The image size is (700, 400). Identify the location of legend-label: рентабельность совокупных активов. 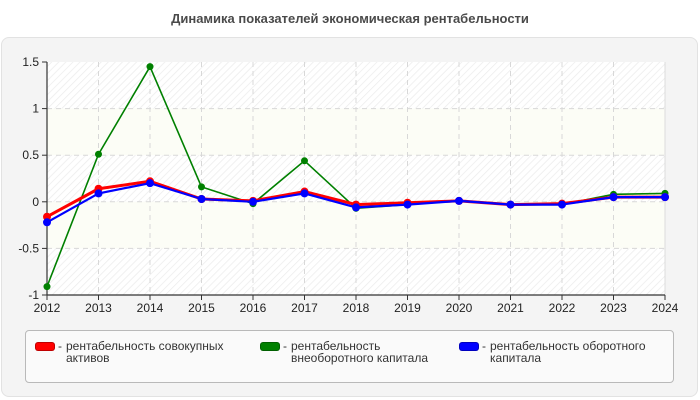
(145, 352).